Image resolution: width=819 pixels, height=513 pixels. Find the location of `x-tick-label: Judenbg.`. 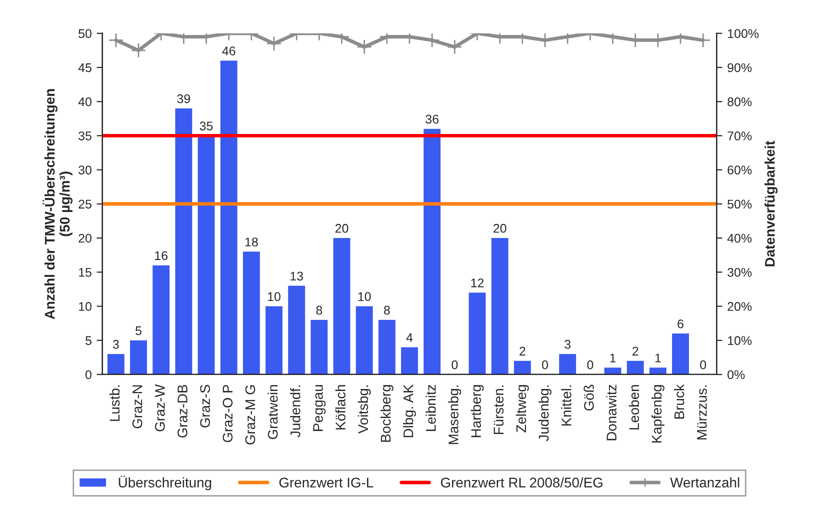

x-tick-label: Judenbg. is located at coordinates (545, 413).